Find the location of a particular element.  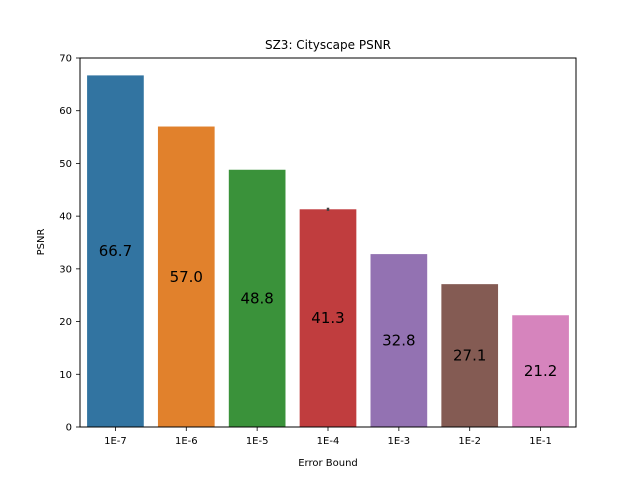

data-label-1E-5: 48.8 is located at coordinates (256, 298).